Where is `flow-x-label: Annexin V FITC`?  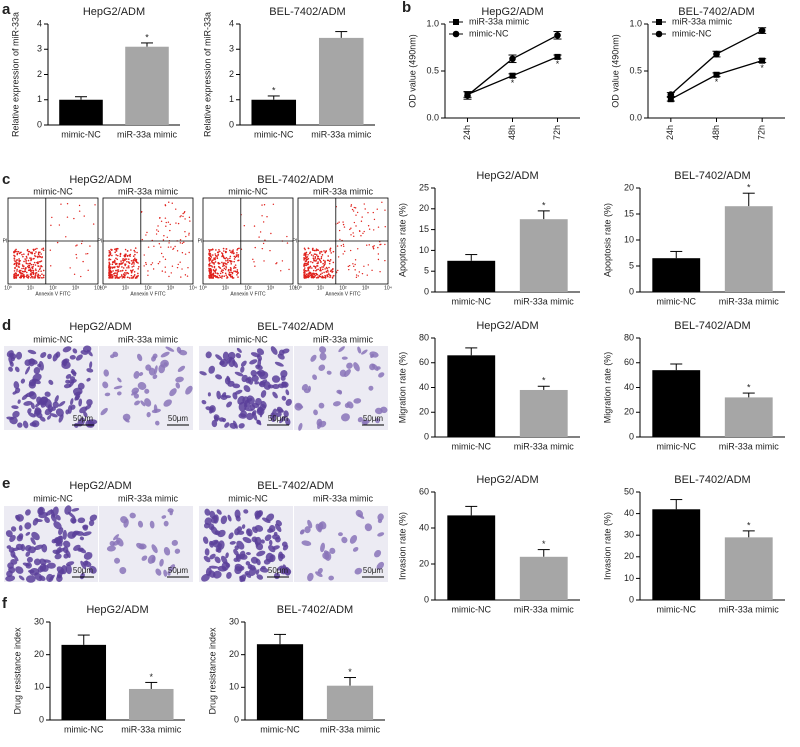 flow-x-label: Annexin V FITC is located at coordinates (53, 294).